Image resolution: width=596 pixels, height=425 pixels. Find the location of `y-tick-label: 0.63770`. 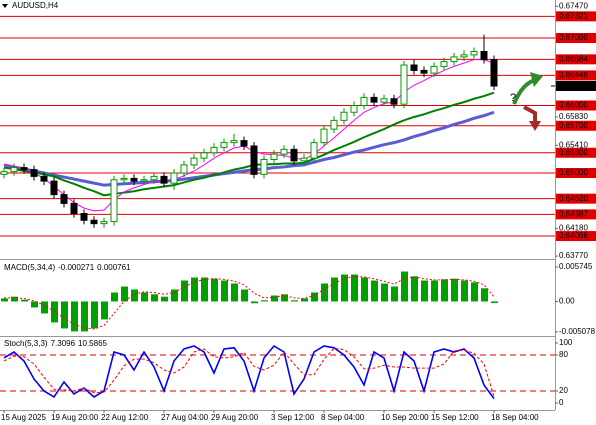

y-tick-label: 0.63770 is located at coordinates (573, 255).